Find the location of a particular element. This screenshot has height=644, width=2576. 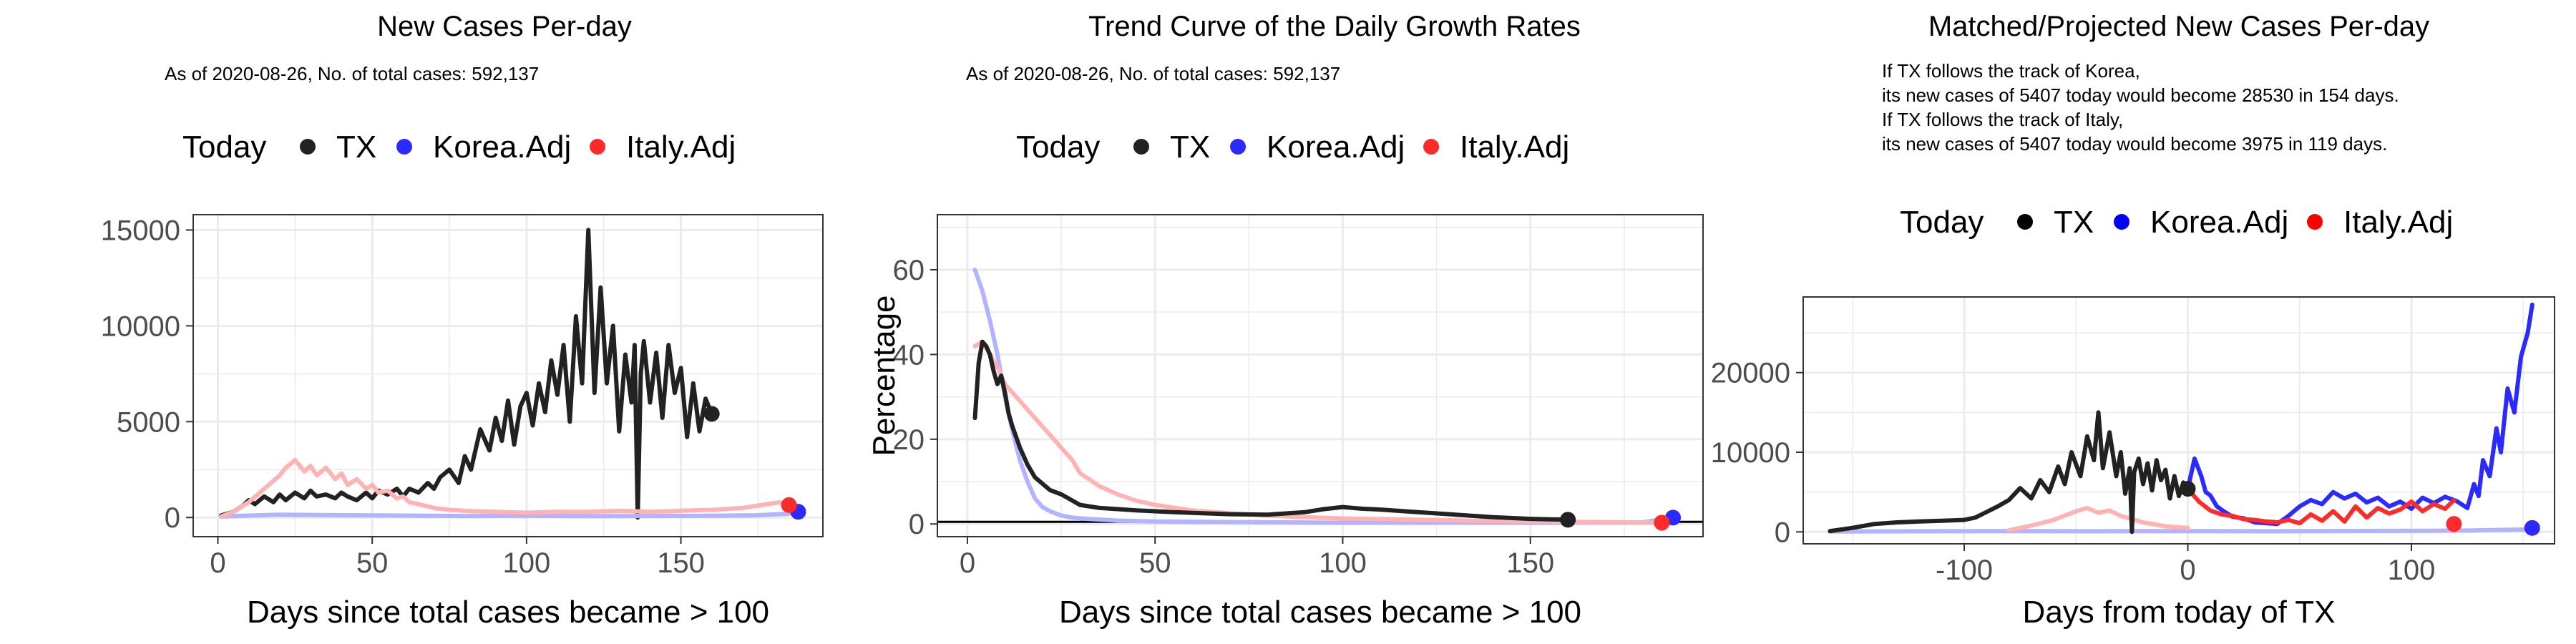

y-tick-label: 20 is located at coordinates (909, 440).